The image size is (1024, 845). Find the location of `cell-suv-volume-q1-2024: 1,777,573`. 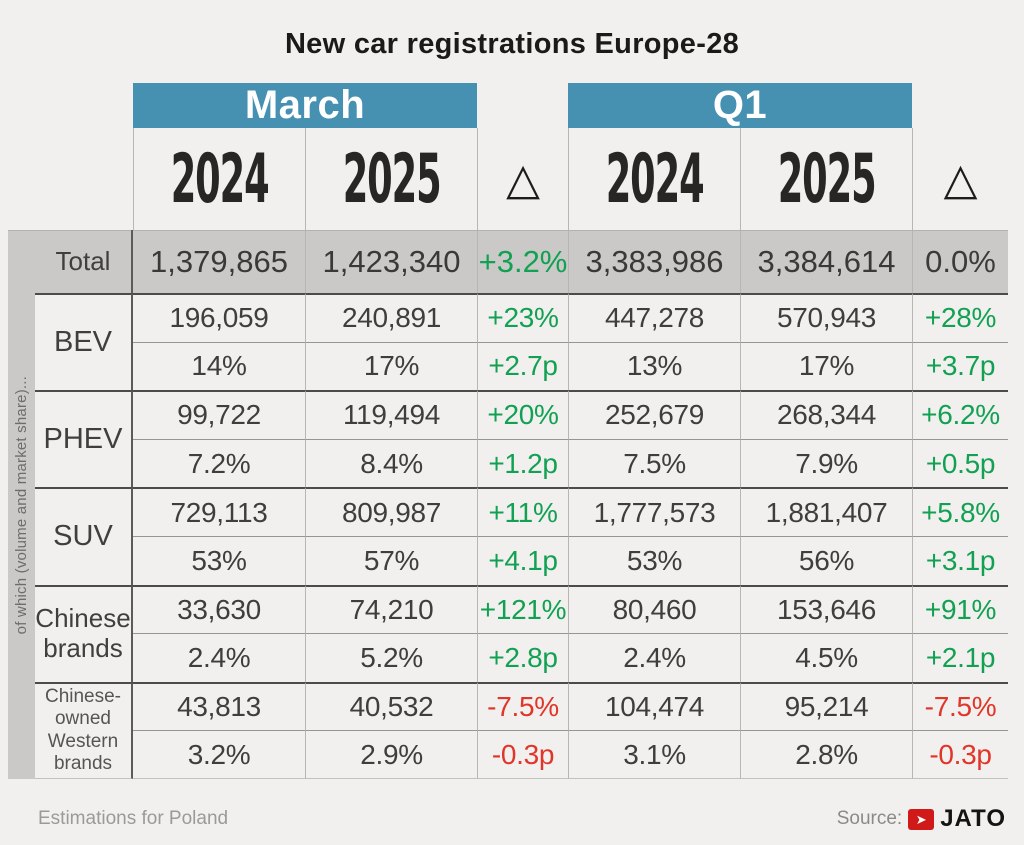

cell-suv-volume-q1-2024: 1,777,573 is located at coordinates (654, 511).